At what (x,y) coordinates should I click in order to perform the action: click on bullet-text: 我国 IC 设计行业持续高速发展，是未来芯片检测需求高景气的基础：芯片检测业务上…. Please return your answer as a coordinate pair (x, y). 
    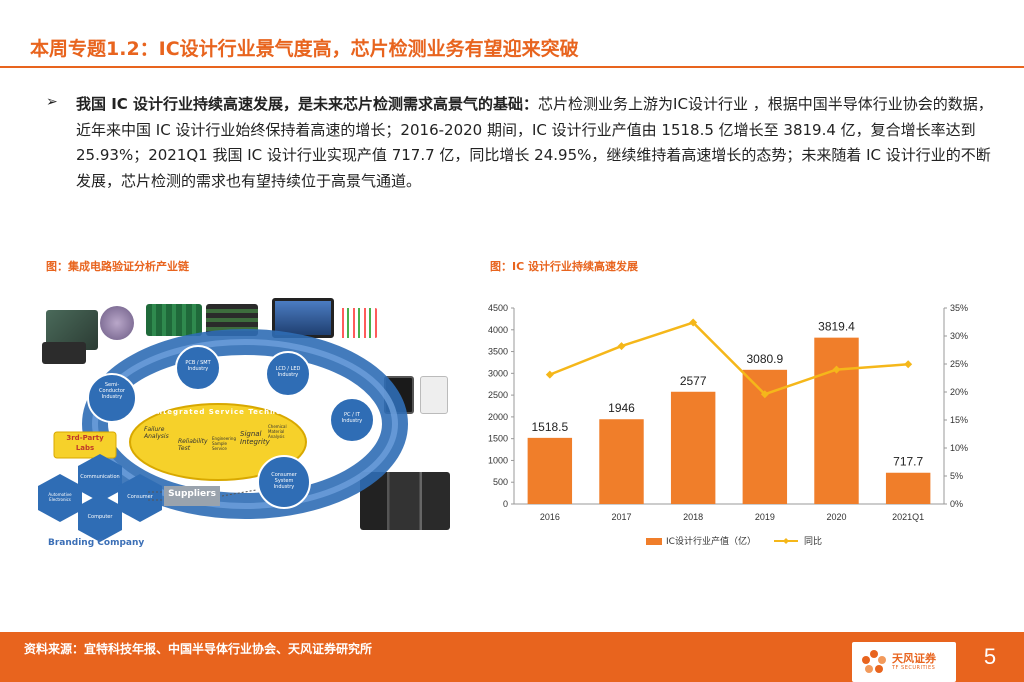
    Looking at the image, I should click on (536, 143).